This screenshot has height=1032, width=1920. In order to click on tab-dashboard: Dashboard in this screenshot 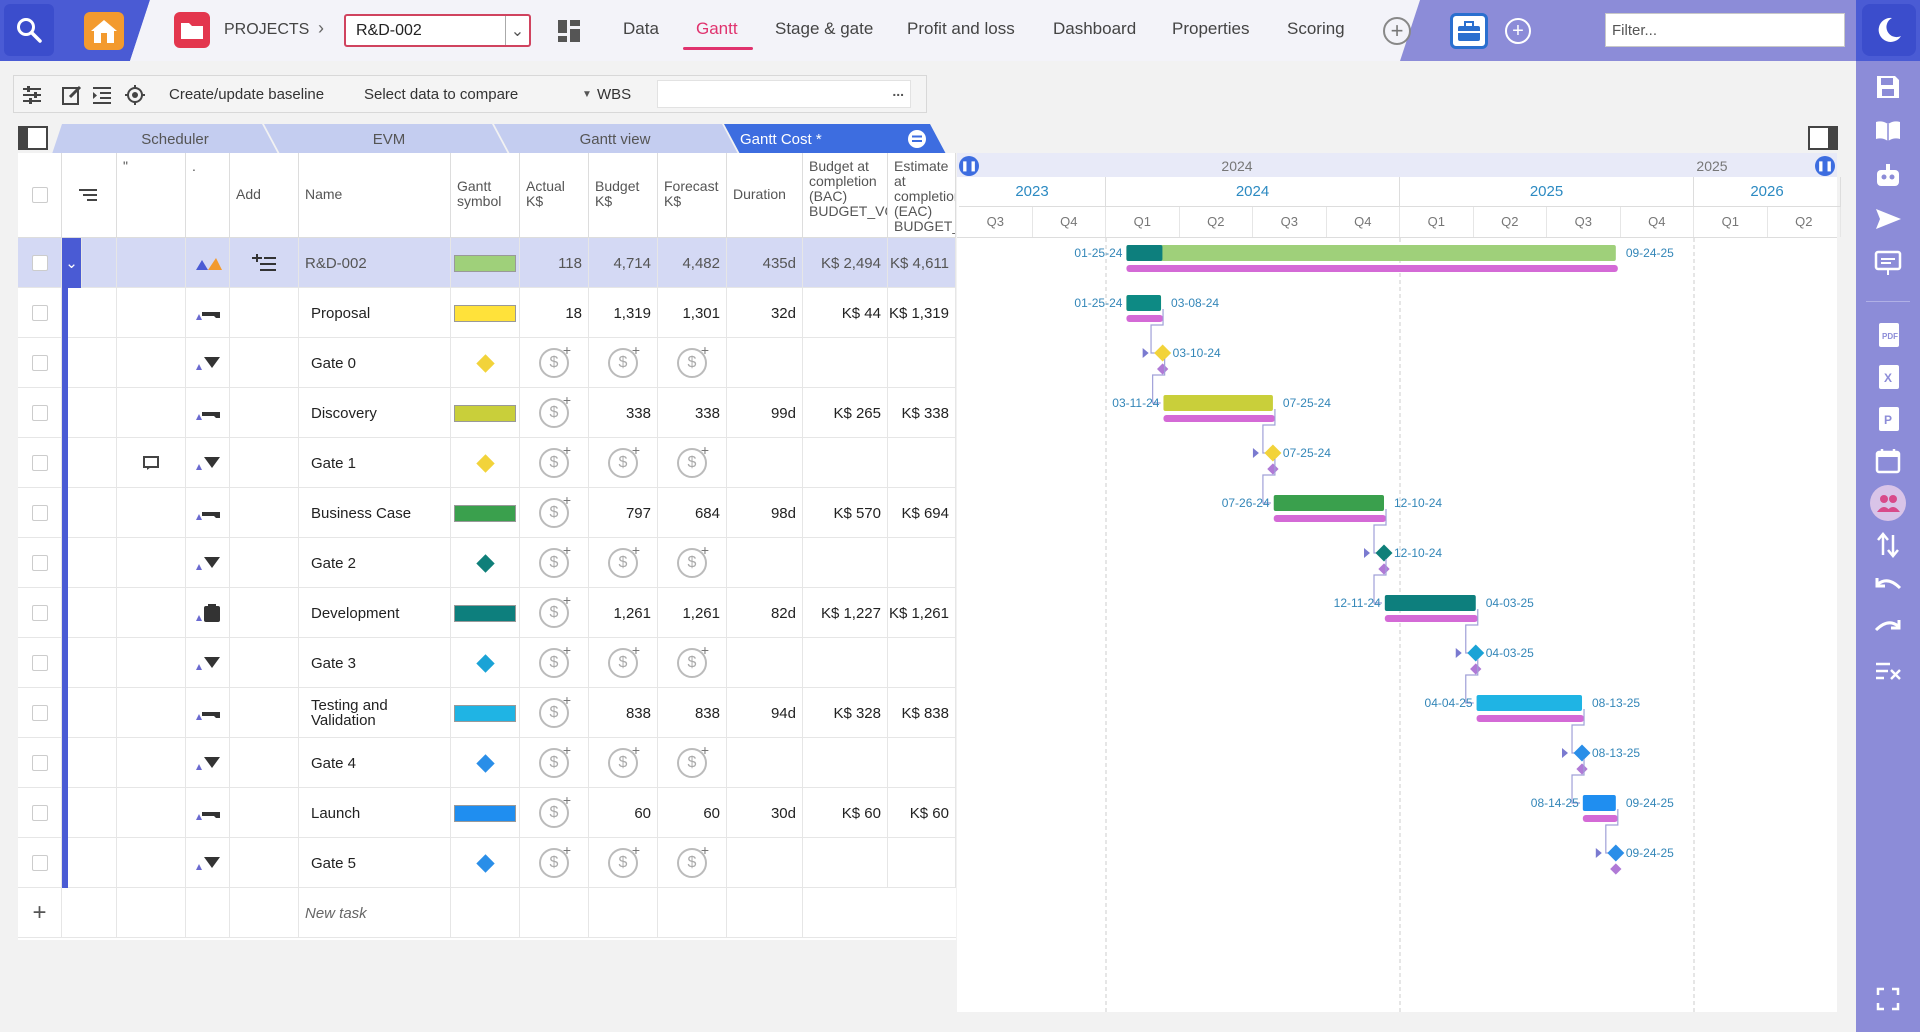, I will do `click(1095, 28)`.